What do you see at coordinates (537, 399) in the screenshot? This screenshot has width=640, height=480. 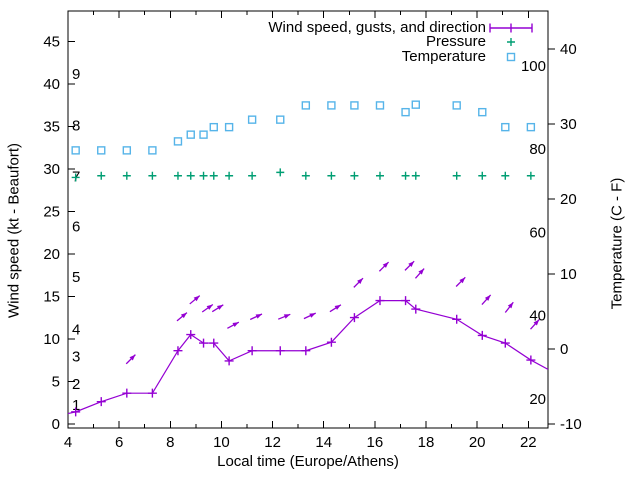 I see `fahrenheit-label: 20` at bounding box center [537, 399].